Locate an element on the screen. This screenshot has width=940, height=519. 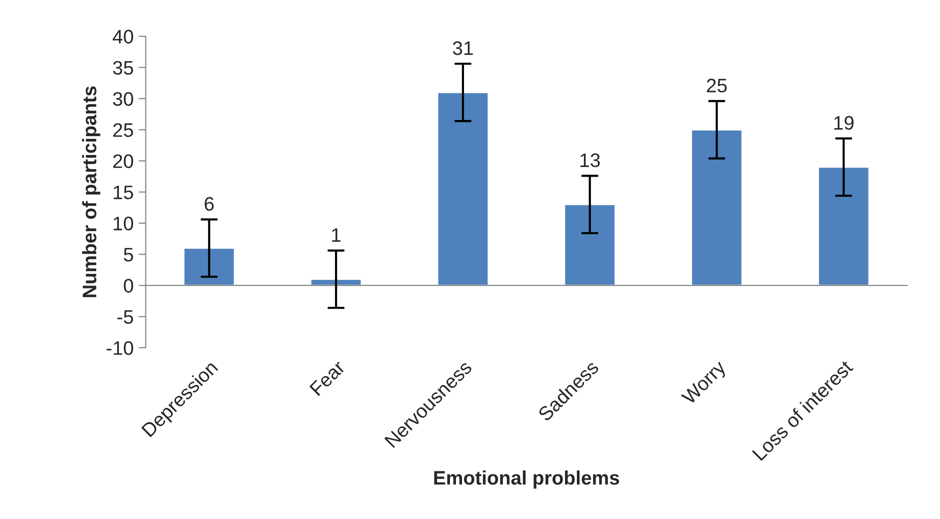
y-tick-label: 25 is located at coordinates (123, 130).